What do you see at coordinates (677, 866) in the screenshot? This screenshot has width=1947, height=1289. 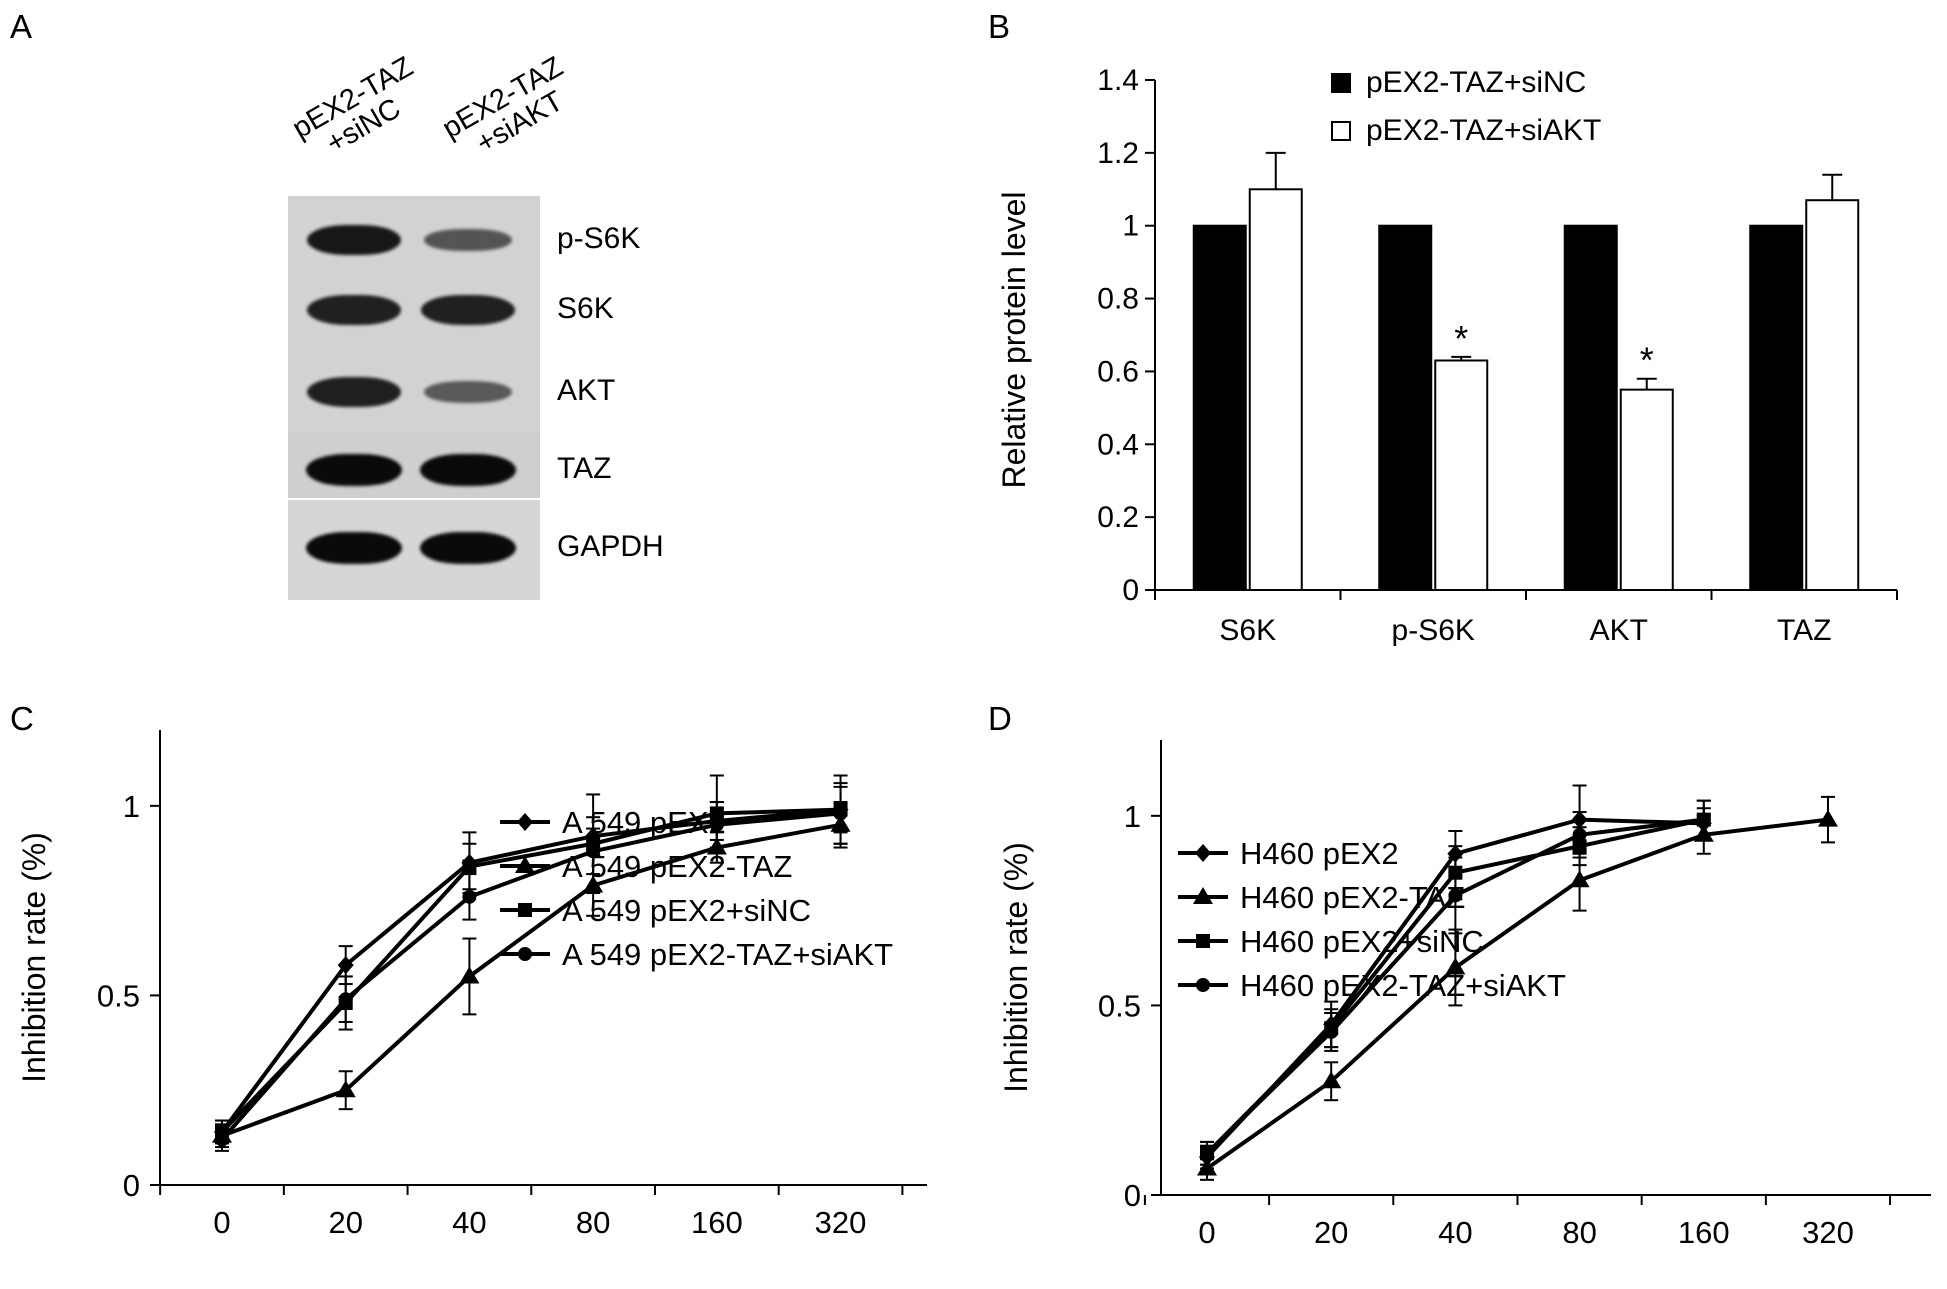 I see `legend-label: A 549 pEX2-TAZ` at bounding box center [677, 866].